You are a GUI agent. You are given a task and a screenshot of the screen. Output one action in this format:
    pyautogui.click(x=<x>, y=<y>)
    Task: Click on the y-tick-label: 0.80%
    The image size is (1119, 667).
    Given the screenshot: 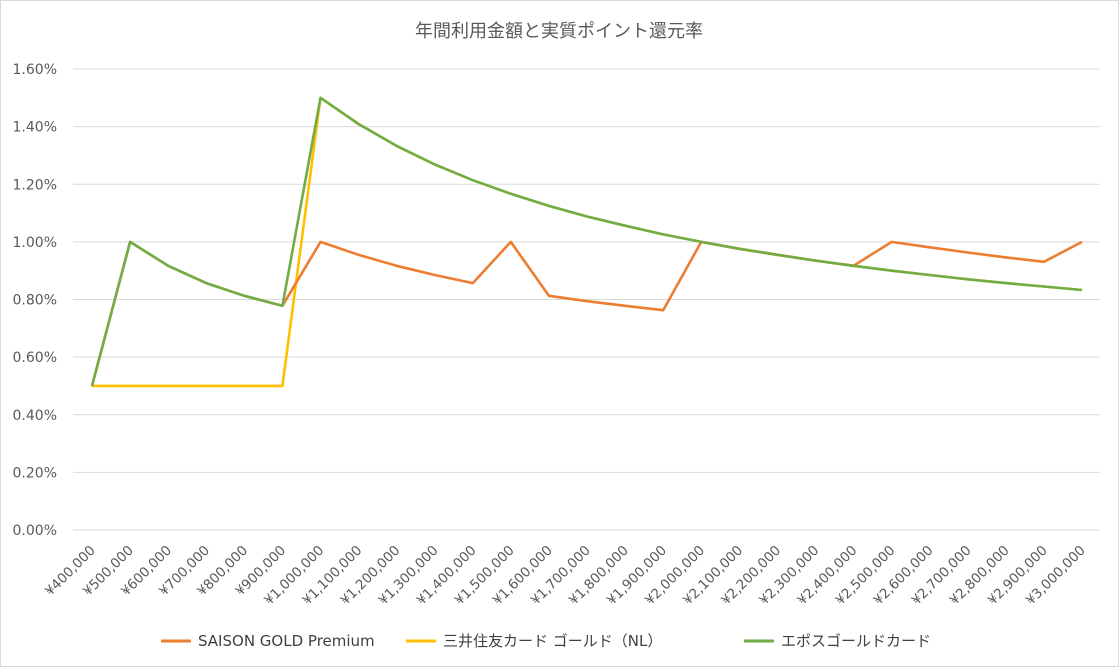 What is the action you would take?
    pyautogui.click(x=35, y=301)
    